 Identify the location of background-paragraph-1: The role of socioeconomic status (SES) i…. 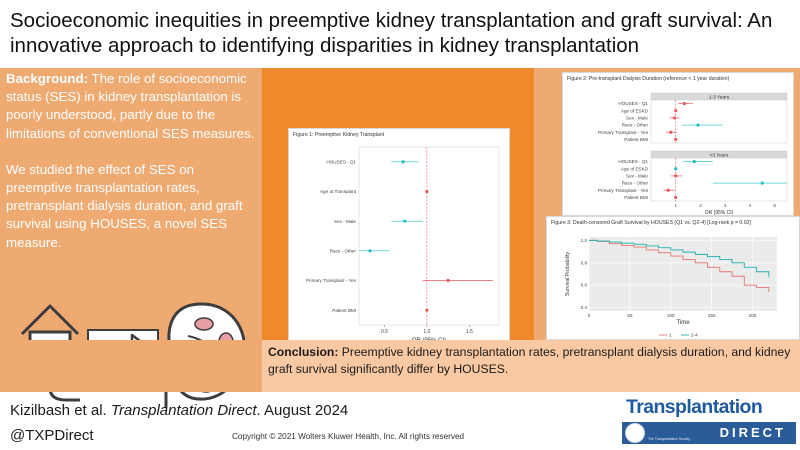
(130, 106).